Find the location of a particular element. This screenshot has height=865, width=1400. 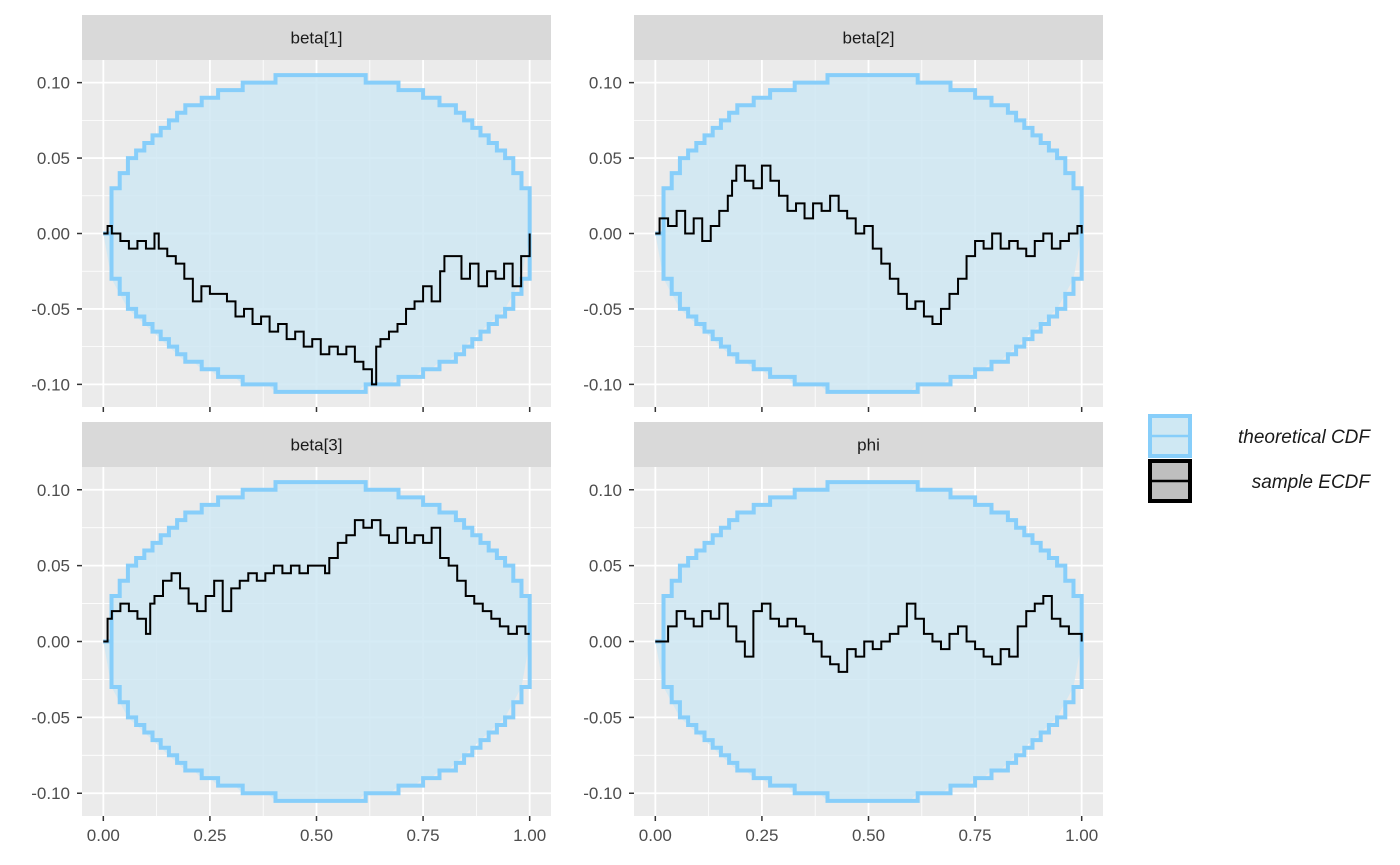

facet-title: beta[3] is located at coordinates (317, 445).